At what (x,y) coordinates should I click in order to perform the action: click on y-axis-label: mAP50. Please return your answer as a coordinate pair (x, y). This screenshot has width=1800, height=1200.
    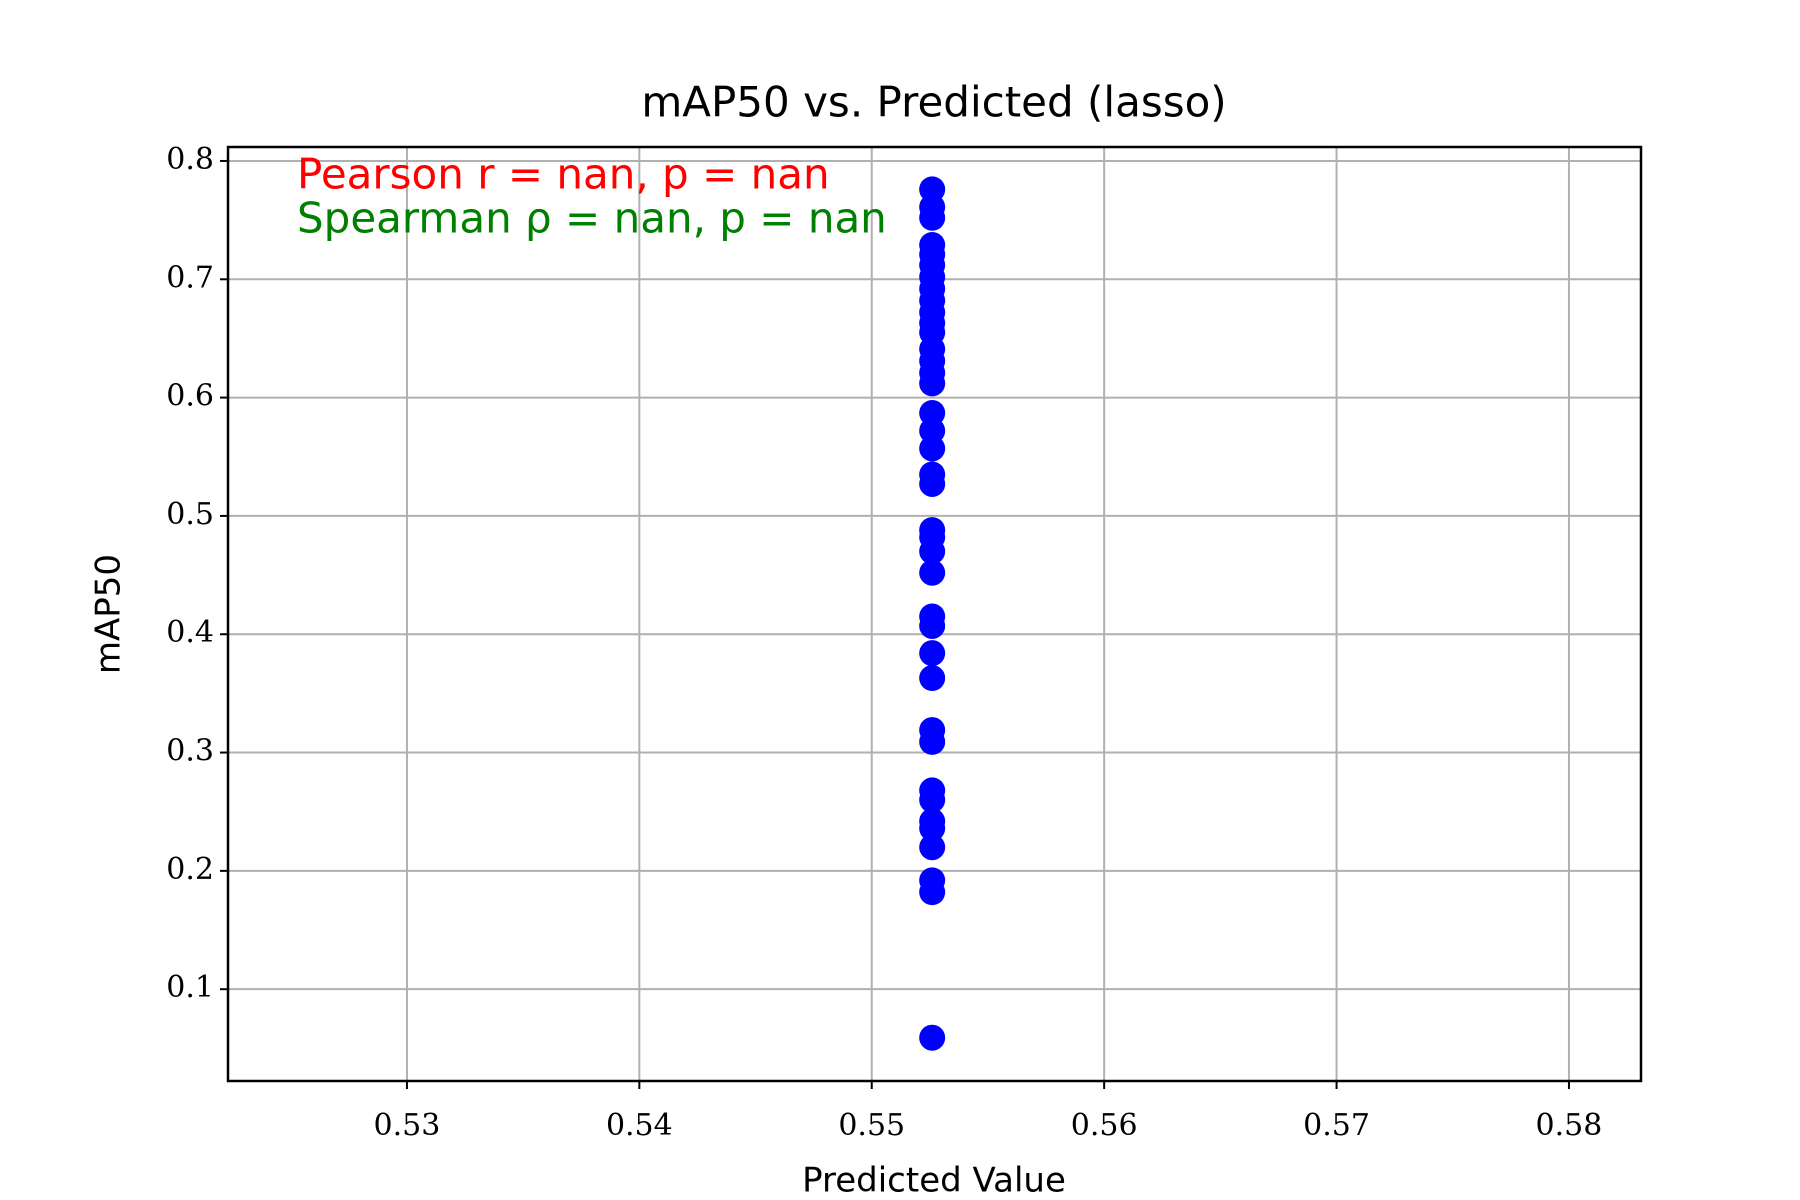
    Looking at the image, I should click on (109, 614).